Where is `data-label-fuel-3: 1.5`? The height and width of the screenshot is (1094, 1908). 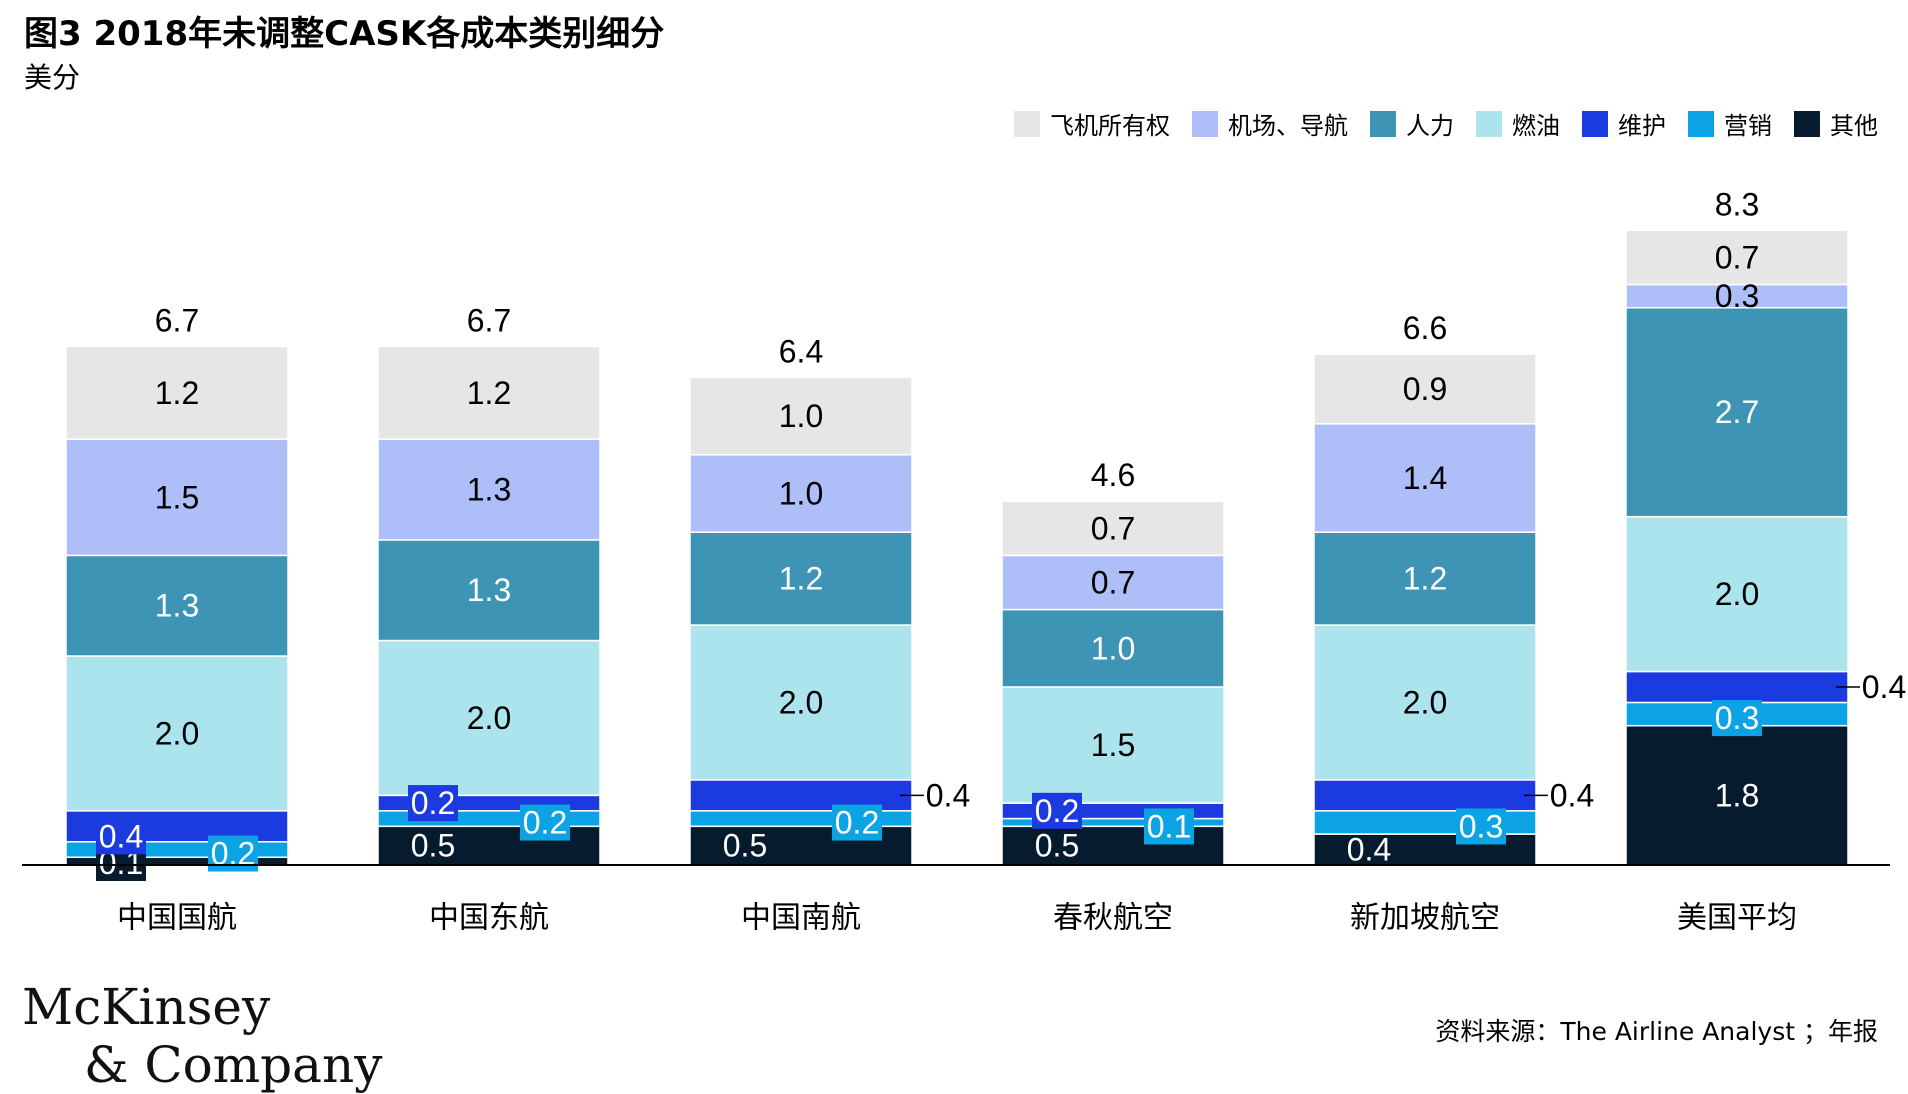
data-label-fuel-3: 1.5 is located at coordinates (1113, 745).